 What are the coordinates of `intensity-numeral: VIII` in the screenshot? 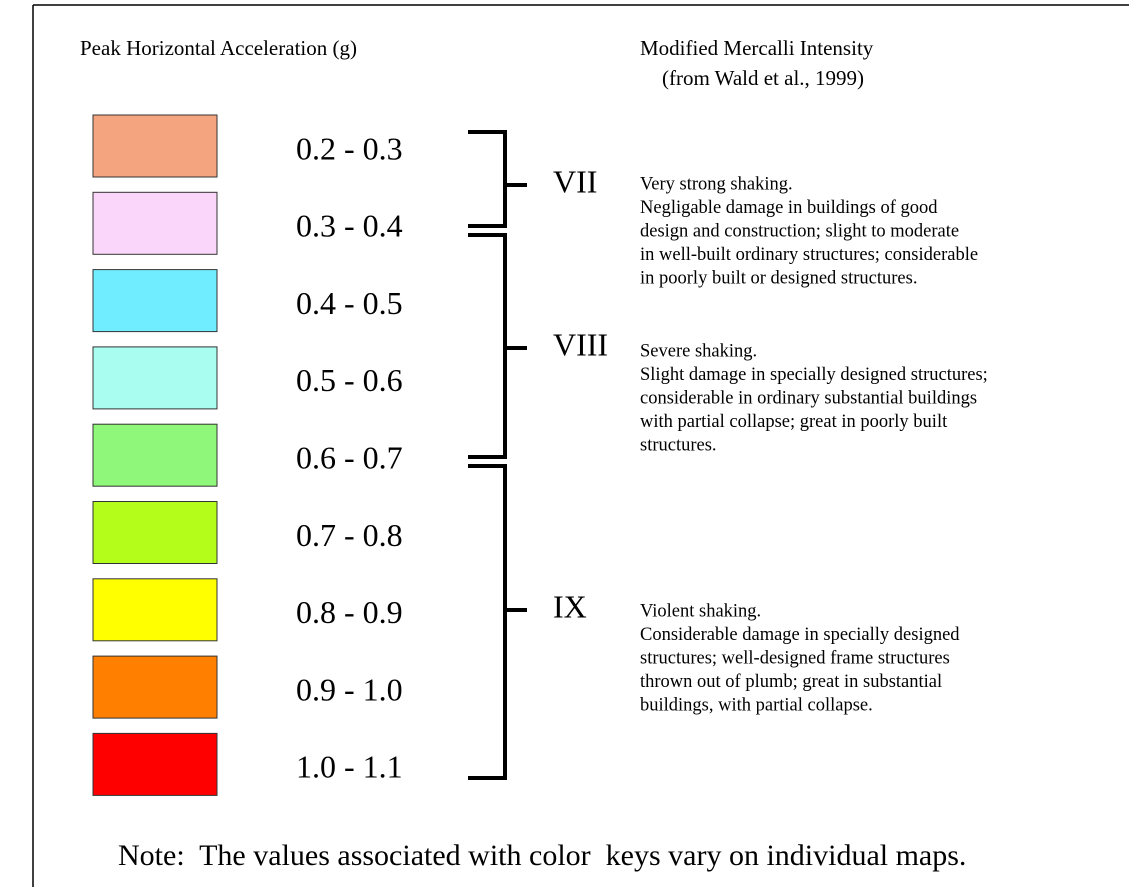 It's located at (580, 344).